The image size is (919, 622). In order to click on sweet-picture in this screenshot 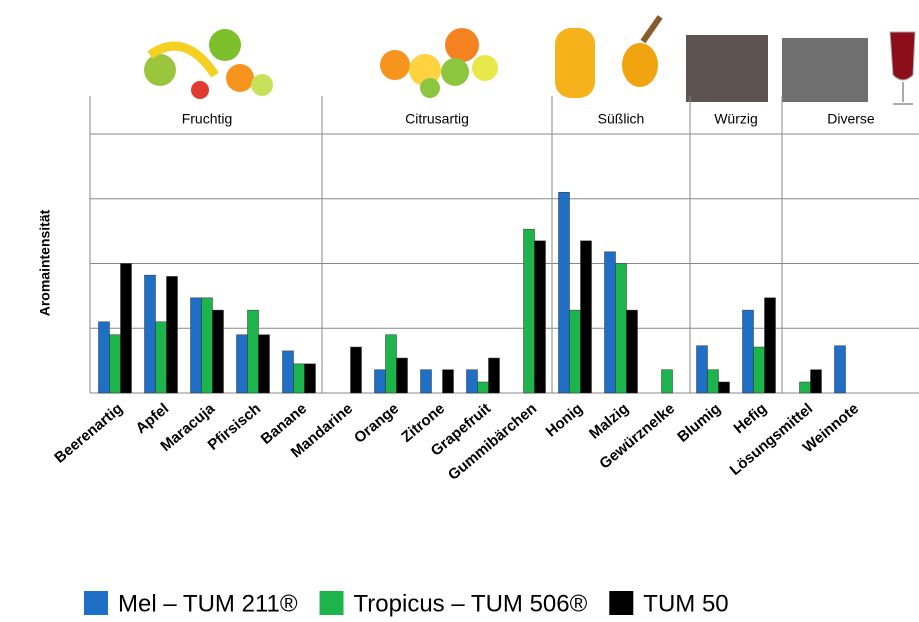, I will do `click(609, 56)`.